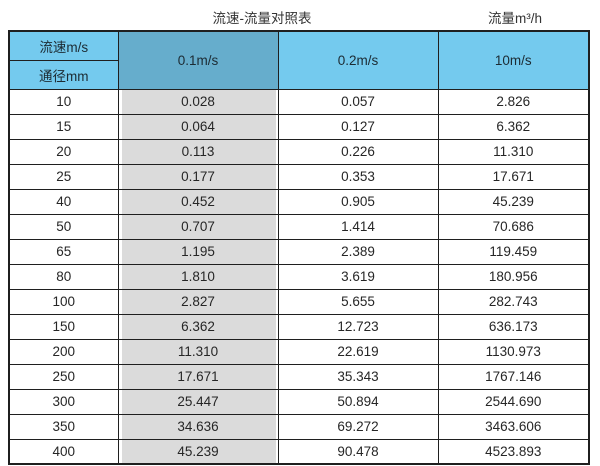 This screenshot has height=466, width=600. I want to click on value-cell-0-1ms: 0.064, so click(198, 126).